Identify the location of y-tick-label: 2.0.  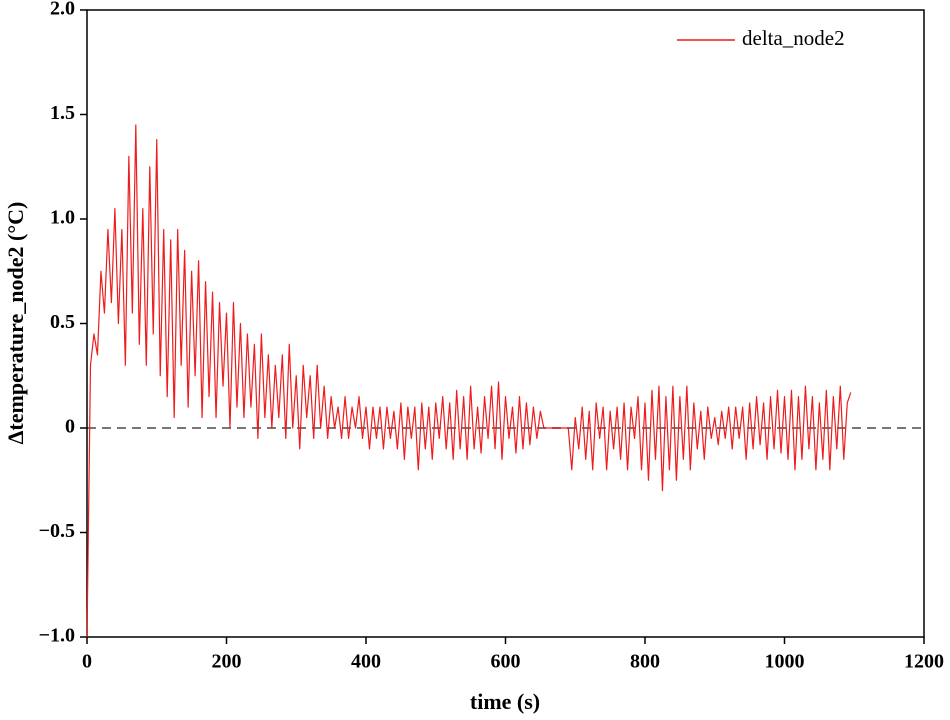
(62, 10).